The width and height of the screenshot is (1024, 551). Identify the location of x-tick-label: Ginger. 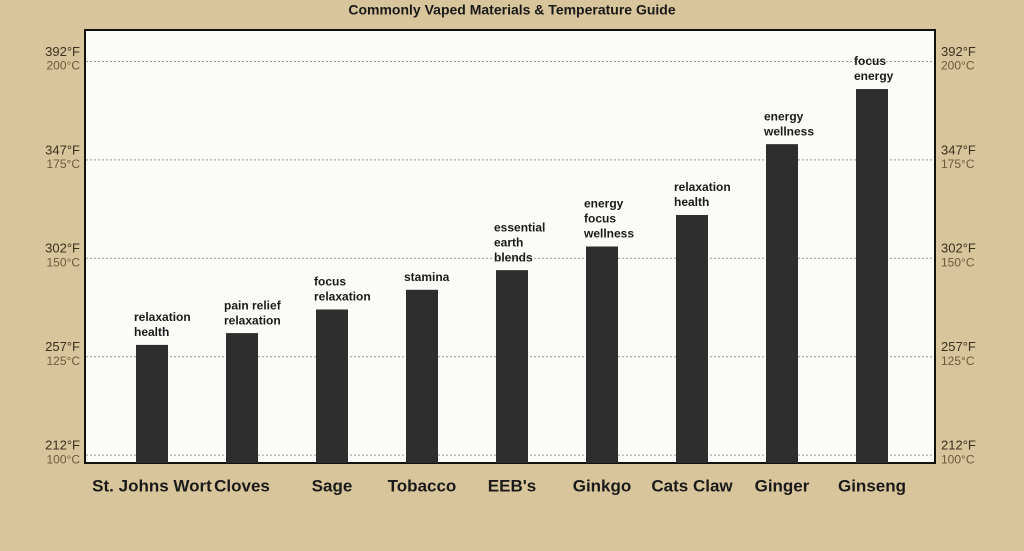
(782, 485).